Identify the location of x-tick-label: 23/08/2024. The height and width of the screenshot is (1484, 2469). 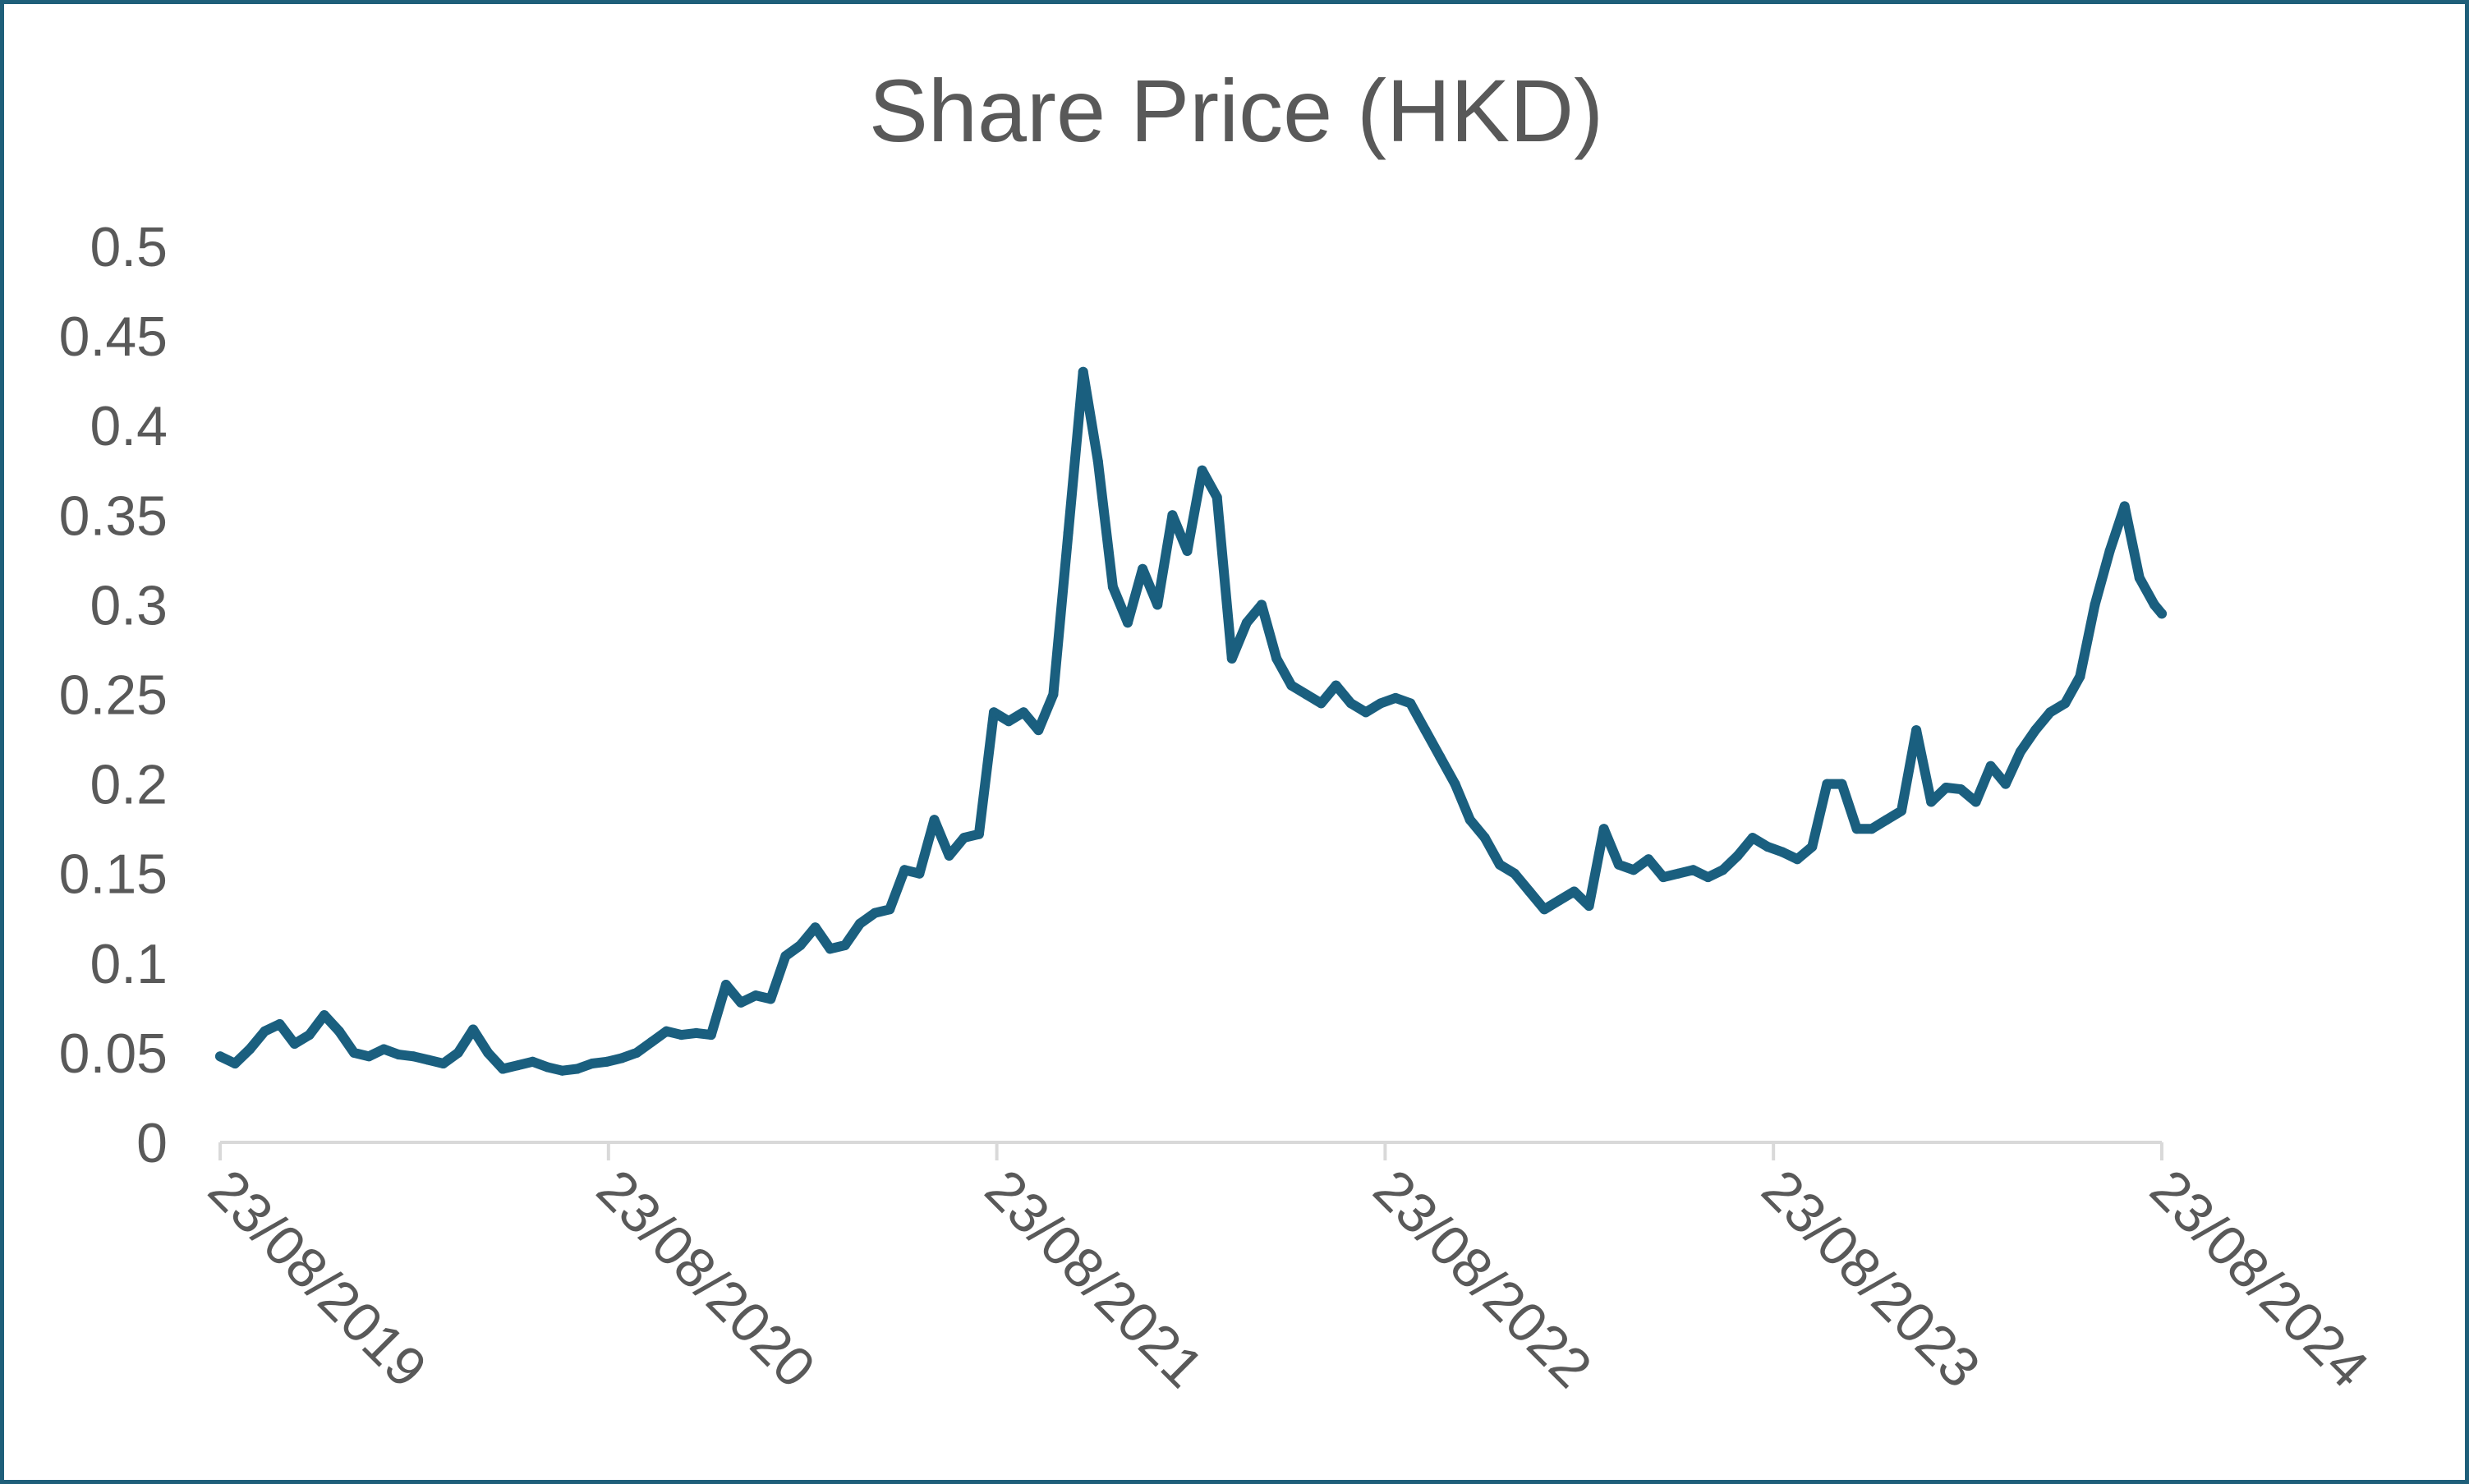
(2259, 1279).